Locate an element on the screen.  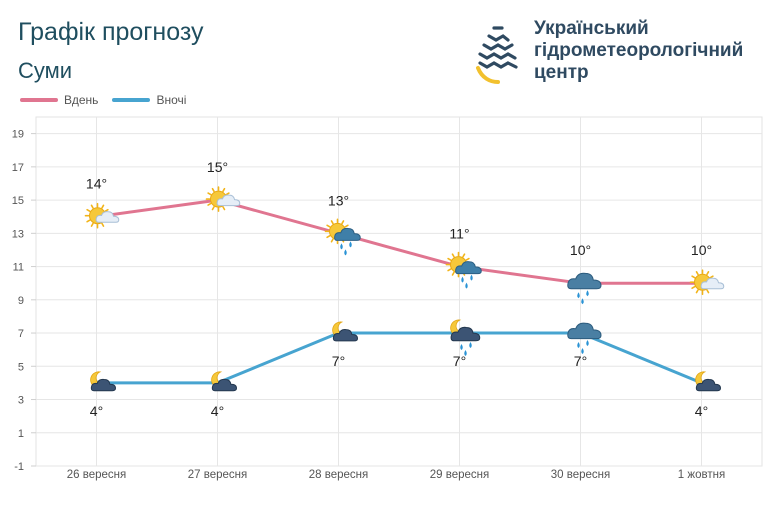
logo-line-2: гідрометеорологічний is located at coordinates (639, 50).